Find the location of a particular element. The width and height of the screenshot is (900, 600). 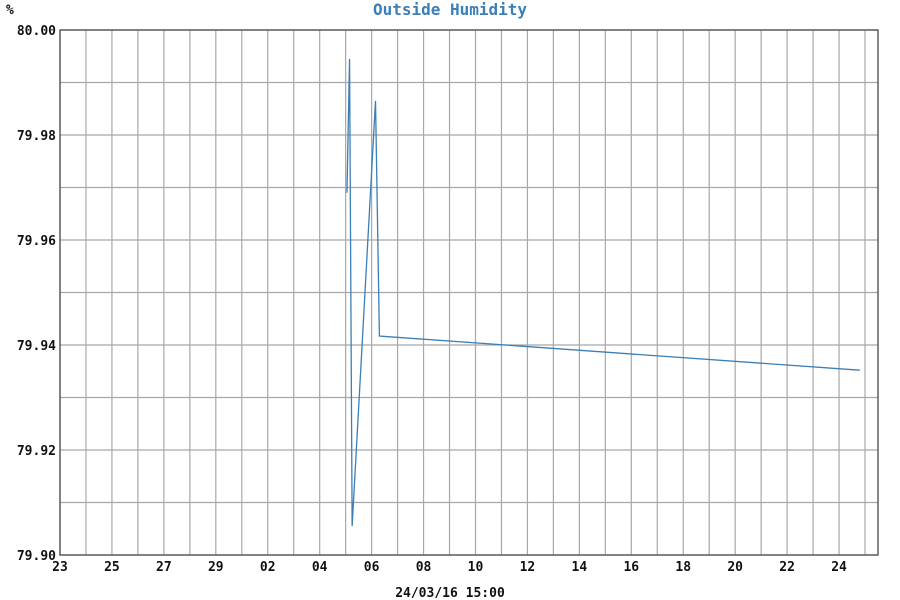

x-tick-label: 16 is located at coordinates (631, 567).